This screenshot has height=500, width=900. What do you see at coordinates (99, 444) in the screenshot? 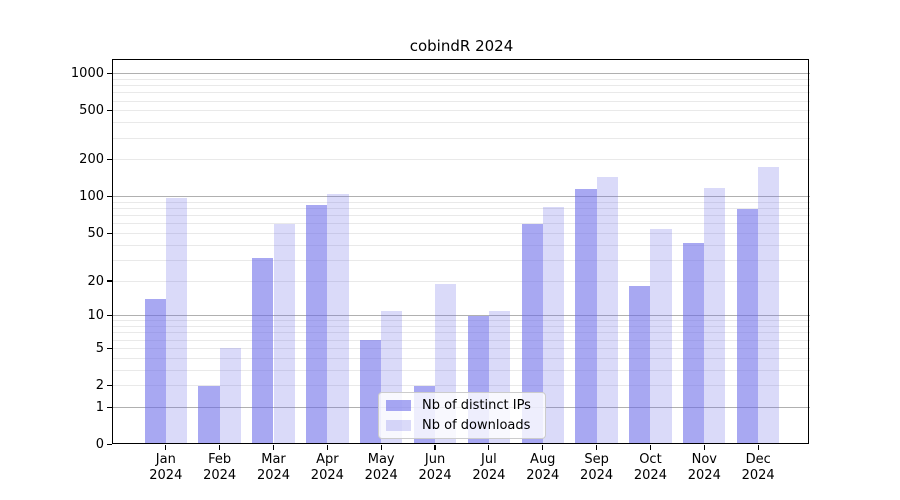
I see `y-tick-label: 0` at bounding box center [99, 444].